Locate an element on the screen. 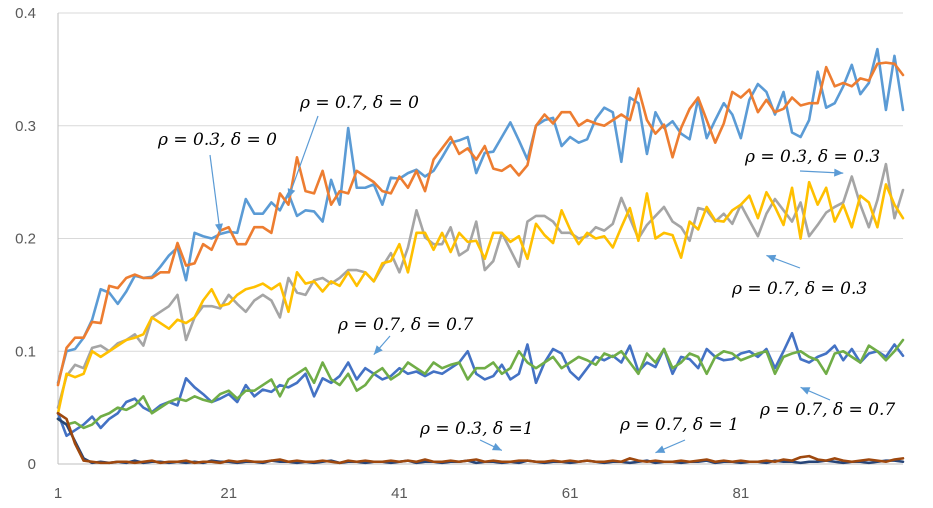  x-axis-ticks: 1 21 41 61 81 is located at coordinates (401, 493).